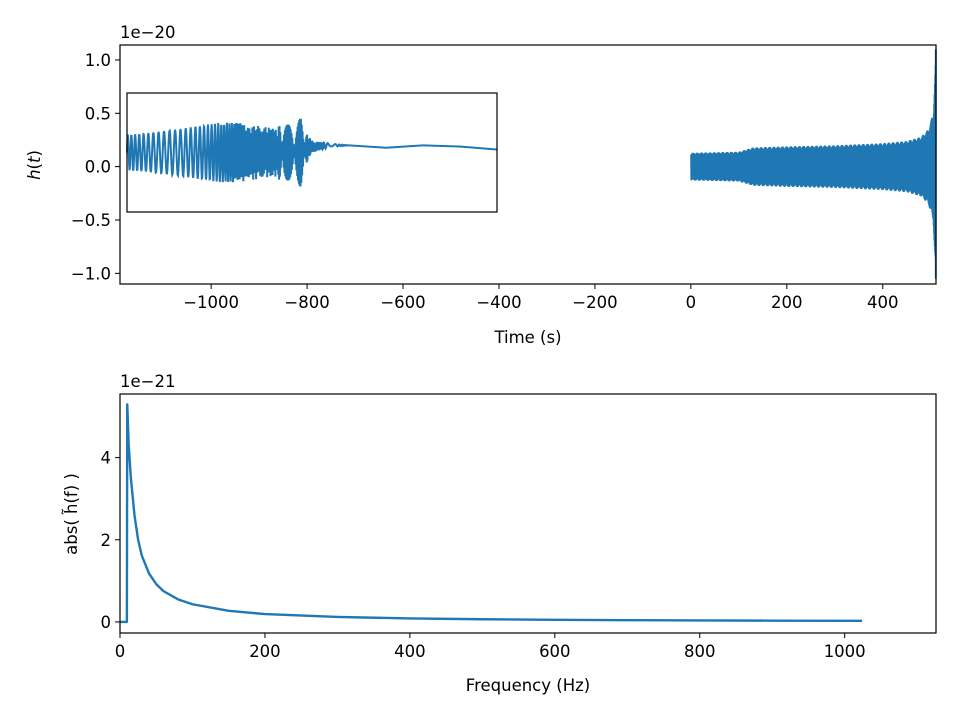 Image resolution: width=960 pixels, height=720 pixels. What do you see at coordinates (106, 458) in the screenshot?
I see `frequency-ytick-label-2: 4` at bounding box center [106, 458].